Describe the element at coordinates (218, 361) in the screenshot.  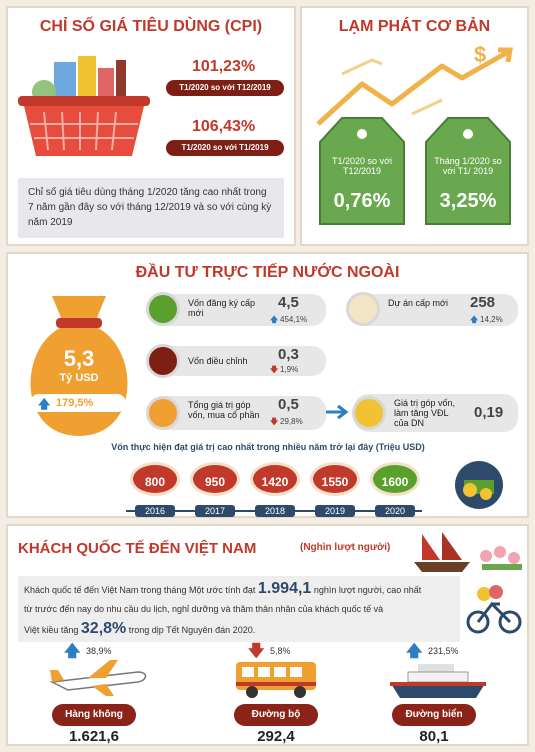
I see `fdi-item-label: Vốn điều chỉnh` at that location.